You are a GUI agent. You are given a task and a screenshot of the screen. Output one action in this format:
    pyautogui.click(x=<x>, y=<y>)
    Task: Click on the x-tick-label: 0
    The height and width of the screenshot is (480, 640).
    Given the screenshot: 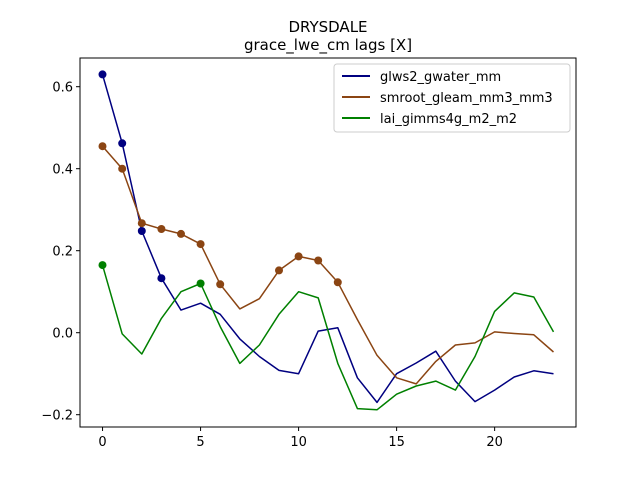 What is the action you would take?
    pyautogui.click(x=102, y=442)
    